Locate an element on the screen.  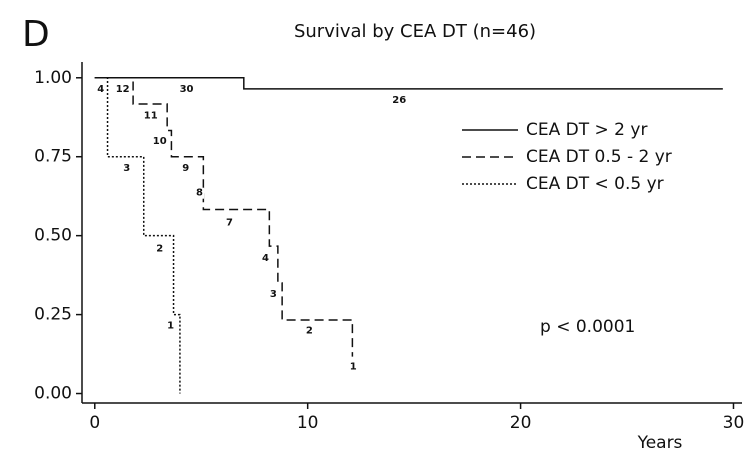
x-tick-label: 20 is located at coordinates (521, 423).